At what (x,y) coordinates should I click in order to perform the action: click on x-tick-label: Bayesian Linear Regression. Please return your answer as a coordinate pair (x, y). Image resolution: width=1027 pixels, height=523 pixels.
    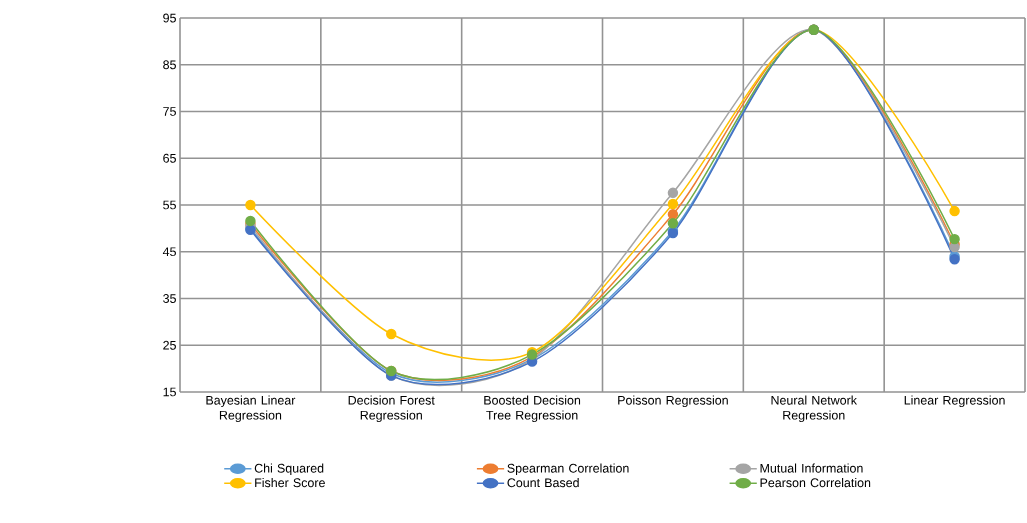
    Looking at the image, I should click on (251, 409).